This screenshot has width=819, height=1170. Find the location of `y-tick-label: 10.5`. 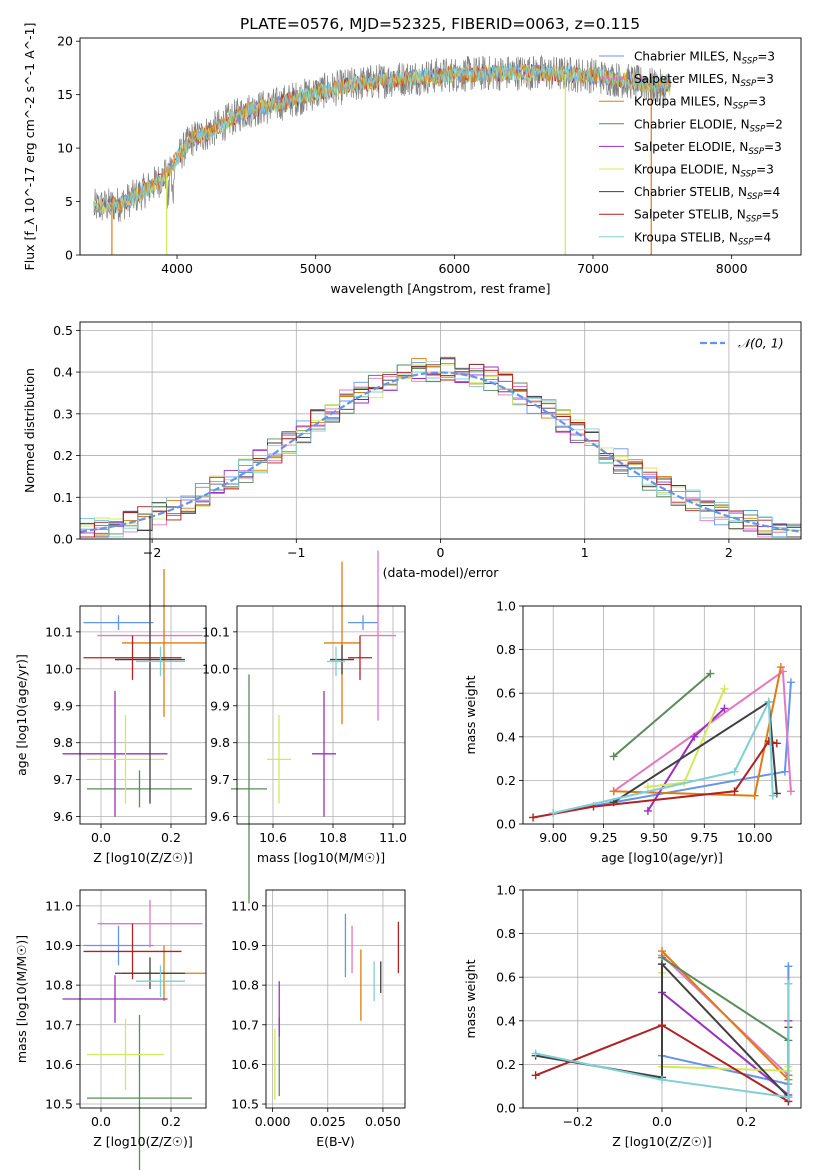

y-tick-label: 10.5 is located at coordinates (245, 1104).